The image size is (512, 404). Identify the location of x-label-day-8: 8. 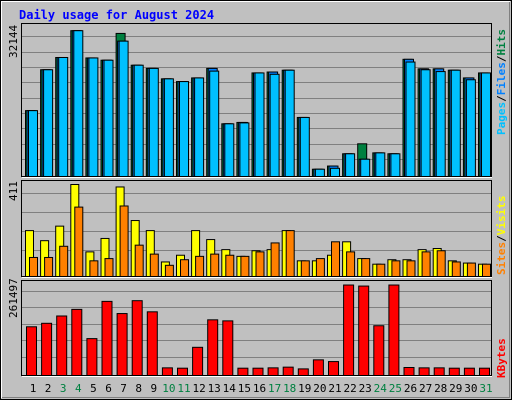
(138, 388).